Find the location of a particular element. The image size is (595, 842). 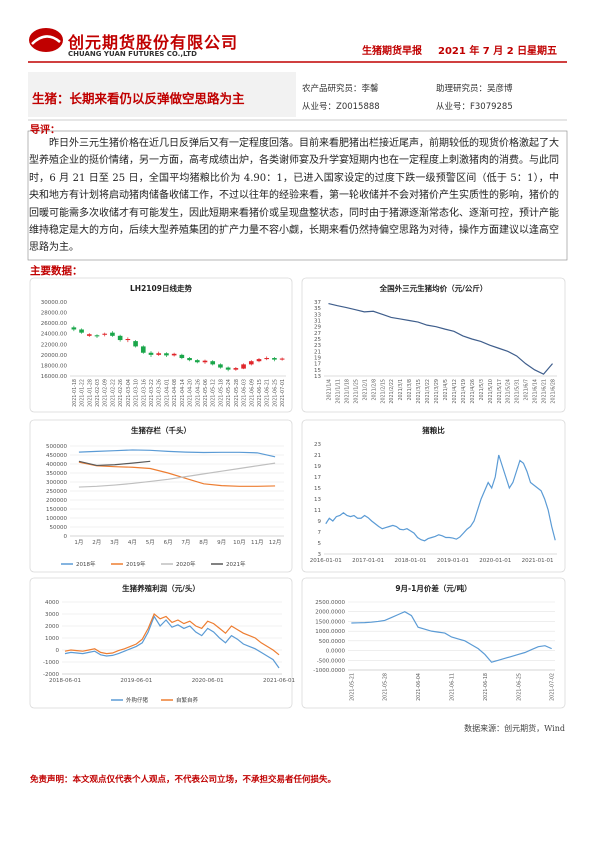

y-tick-label: 500.0000 is located at coordinates (332, 642).